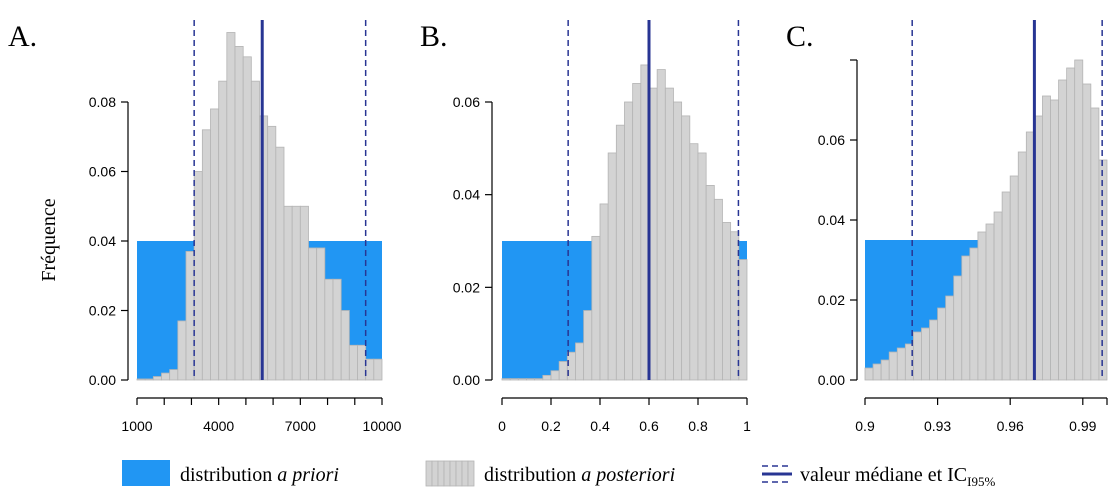 The height and width of the screenshot is (495, 1108). I want to click on legend-median-label: valeur médiane et ICI95%, so click(897, 476).